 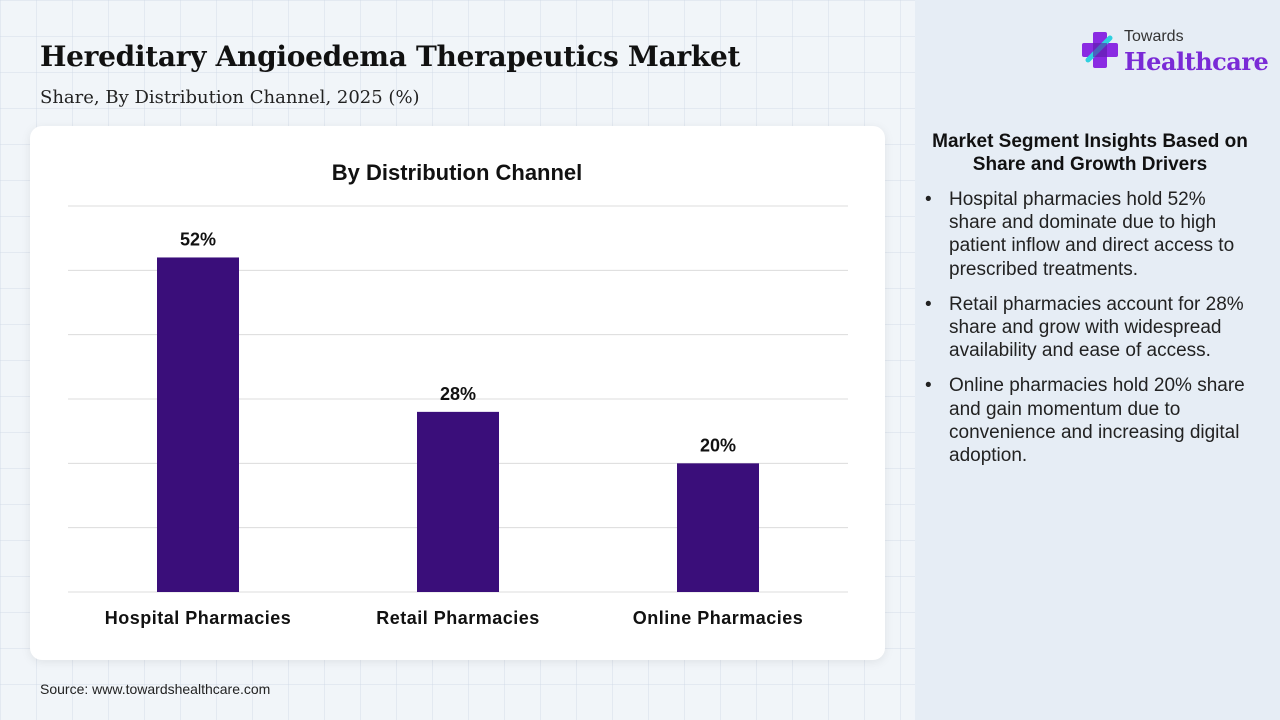 What do you see at coordinates (458, 501) in the screenshot?
I see `bar-retail-pharmacies` at bounding box center [458, 501].